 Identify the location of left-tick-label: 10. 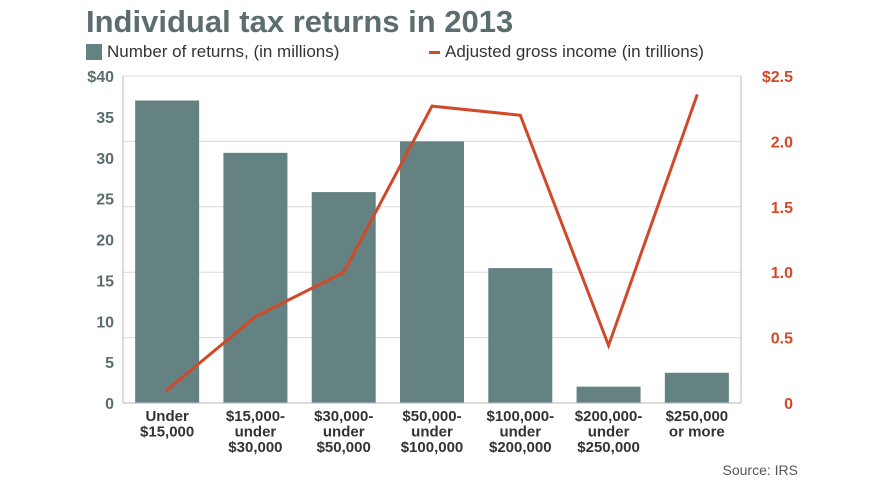
(105, 322).